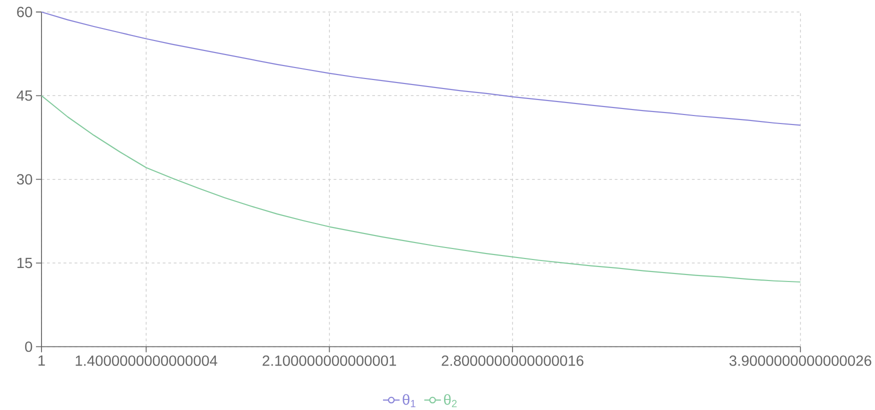 This screenshot has height=410, width=875. Describe the element at coordinates (409, 401) in the screenshot. I see `legend-label: θ$_{1}$` at that location.